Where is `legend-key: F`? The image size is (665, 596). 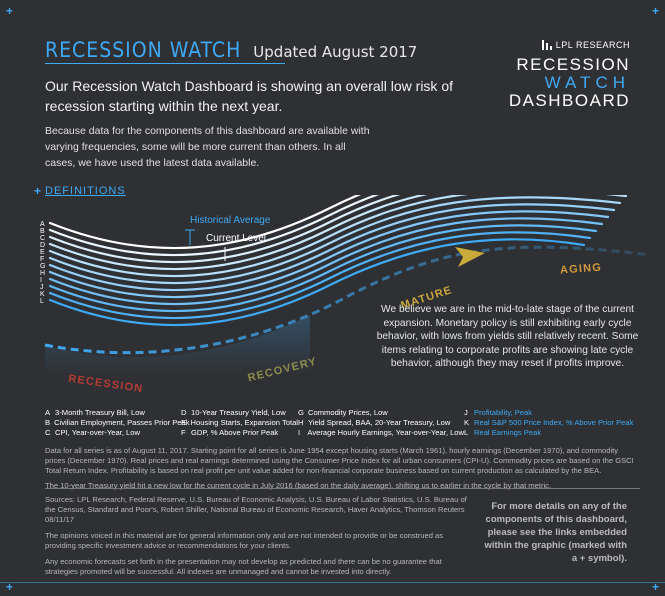
legend-key: F is located at coordinates (183, 432).